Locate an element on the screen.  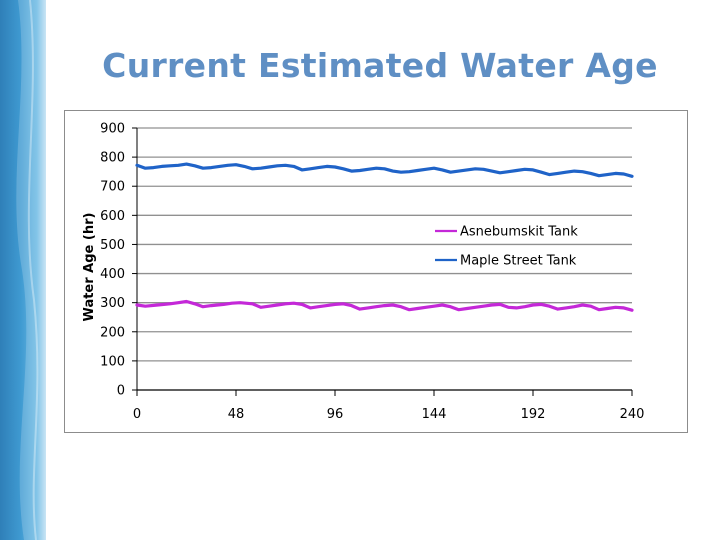
y-tick-label: 500 is located at coordinates (112, 245).